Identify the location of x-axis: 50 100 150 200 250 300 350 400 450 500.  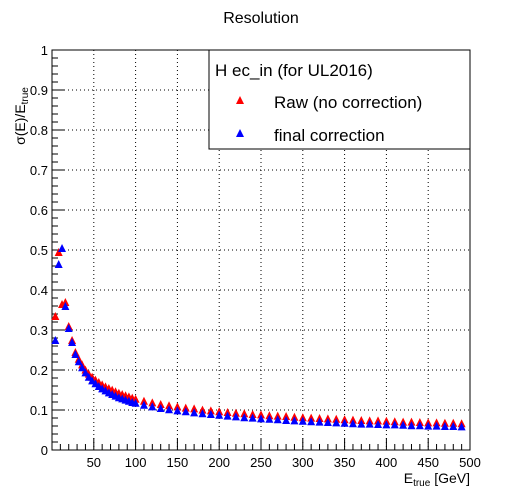
(270, 454).